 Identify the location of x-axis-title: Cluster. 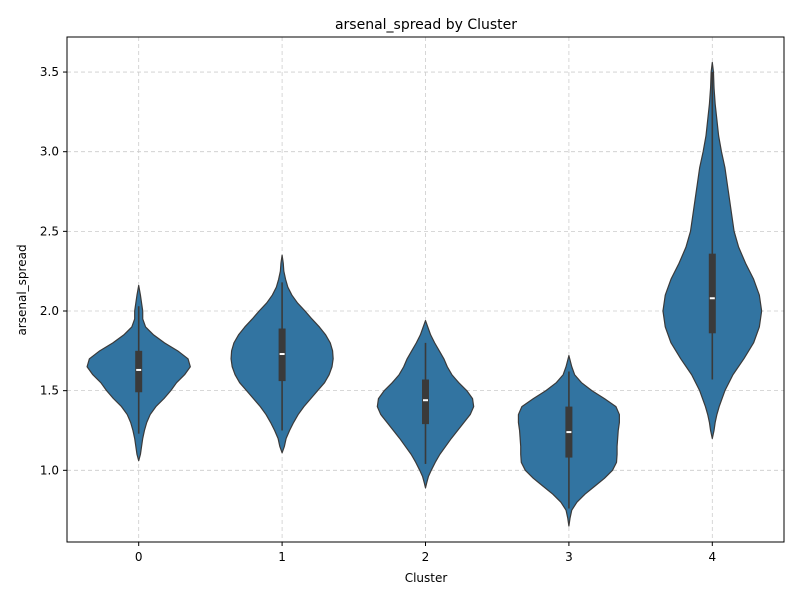
(426, 578).